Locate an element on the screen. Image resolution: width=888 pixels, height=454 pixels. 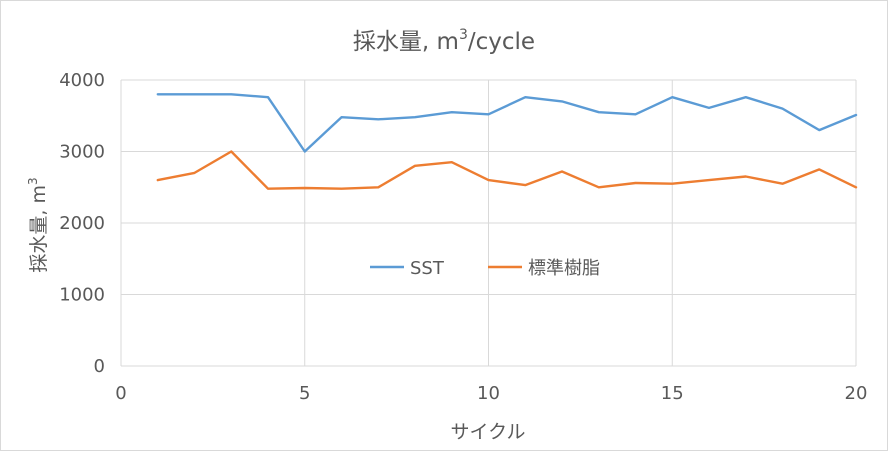
chart-title: 採水量, m3/cycle is located at coordinates (444, 41).